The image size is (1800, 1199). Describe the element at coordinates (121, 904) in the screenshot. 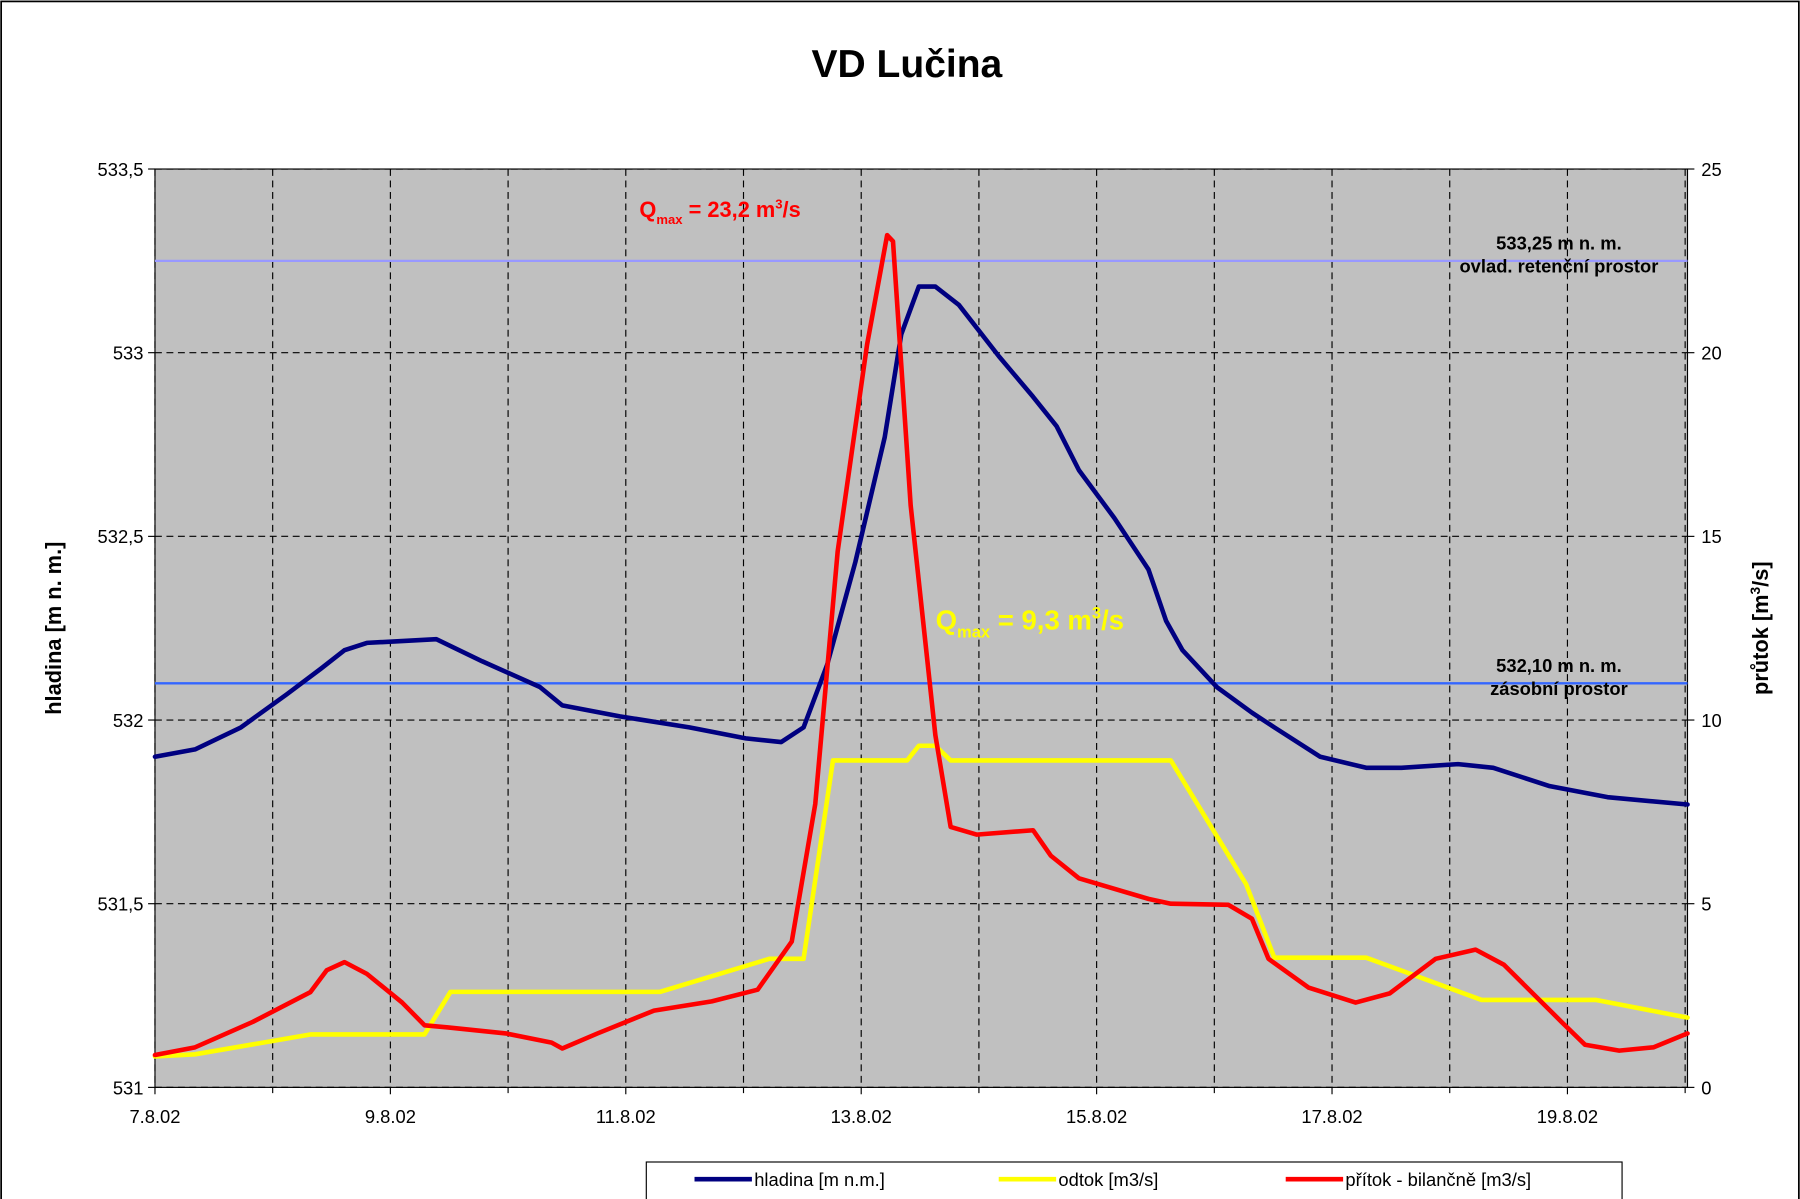

I see `y-tick-label: 531,5` at that location.